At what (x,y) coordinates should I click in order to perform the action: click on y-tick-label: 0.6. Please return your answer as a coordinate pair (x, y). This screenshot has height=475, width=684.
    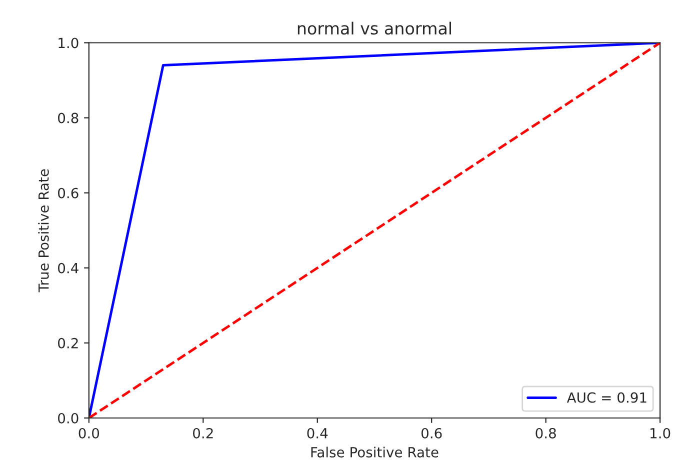
    Looking at the image, I should click on (68, 193).